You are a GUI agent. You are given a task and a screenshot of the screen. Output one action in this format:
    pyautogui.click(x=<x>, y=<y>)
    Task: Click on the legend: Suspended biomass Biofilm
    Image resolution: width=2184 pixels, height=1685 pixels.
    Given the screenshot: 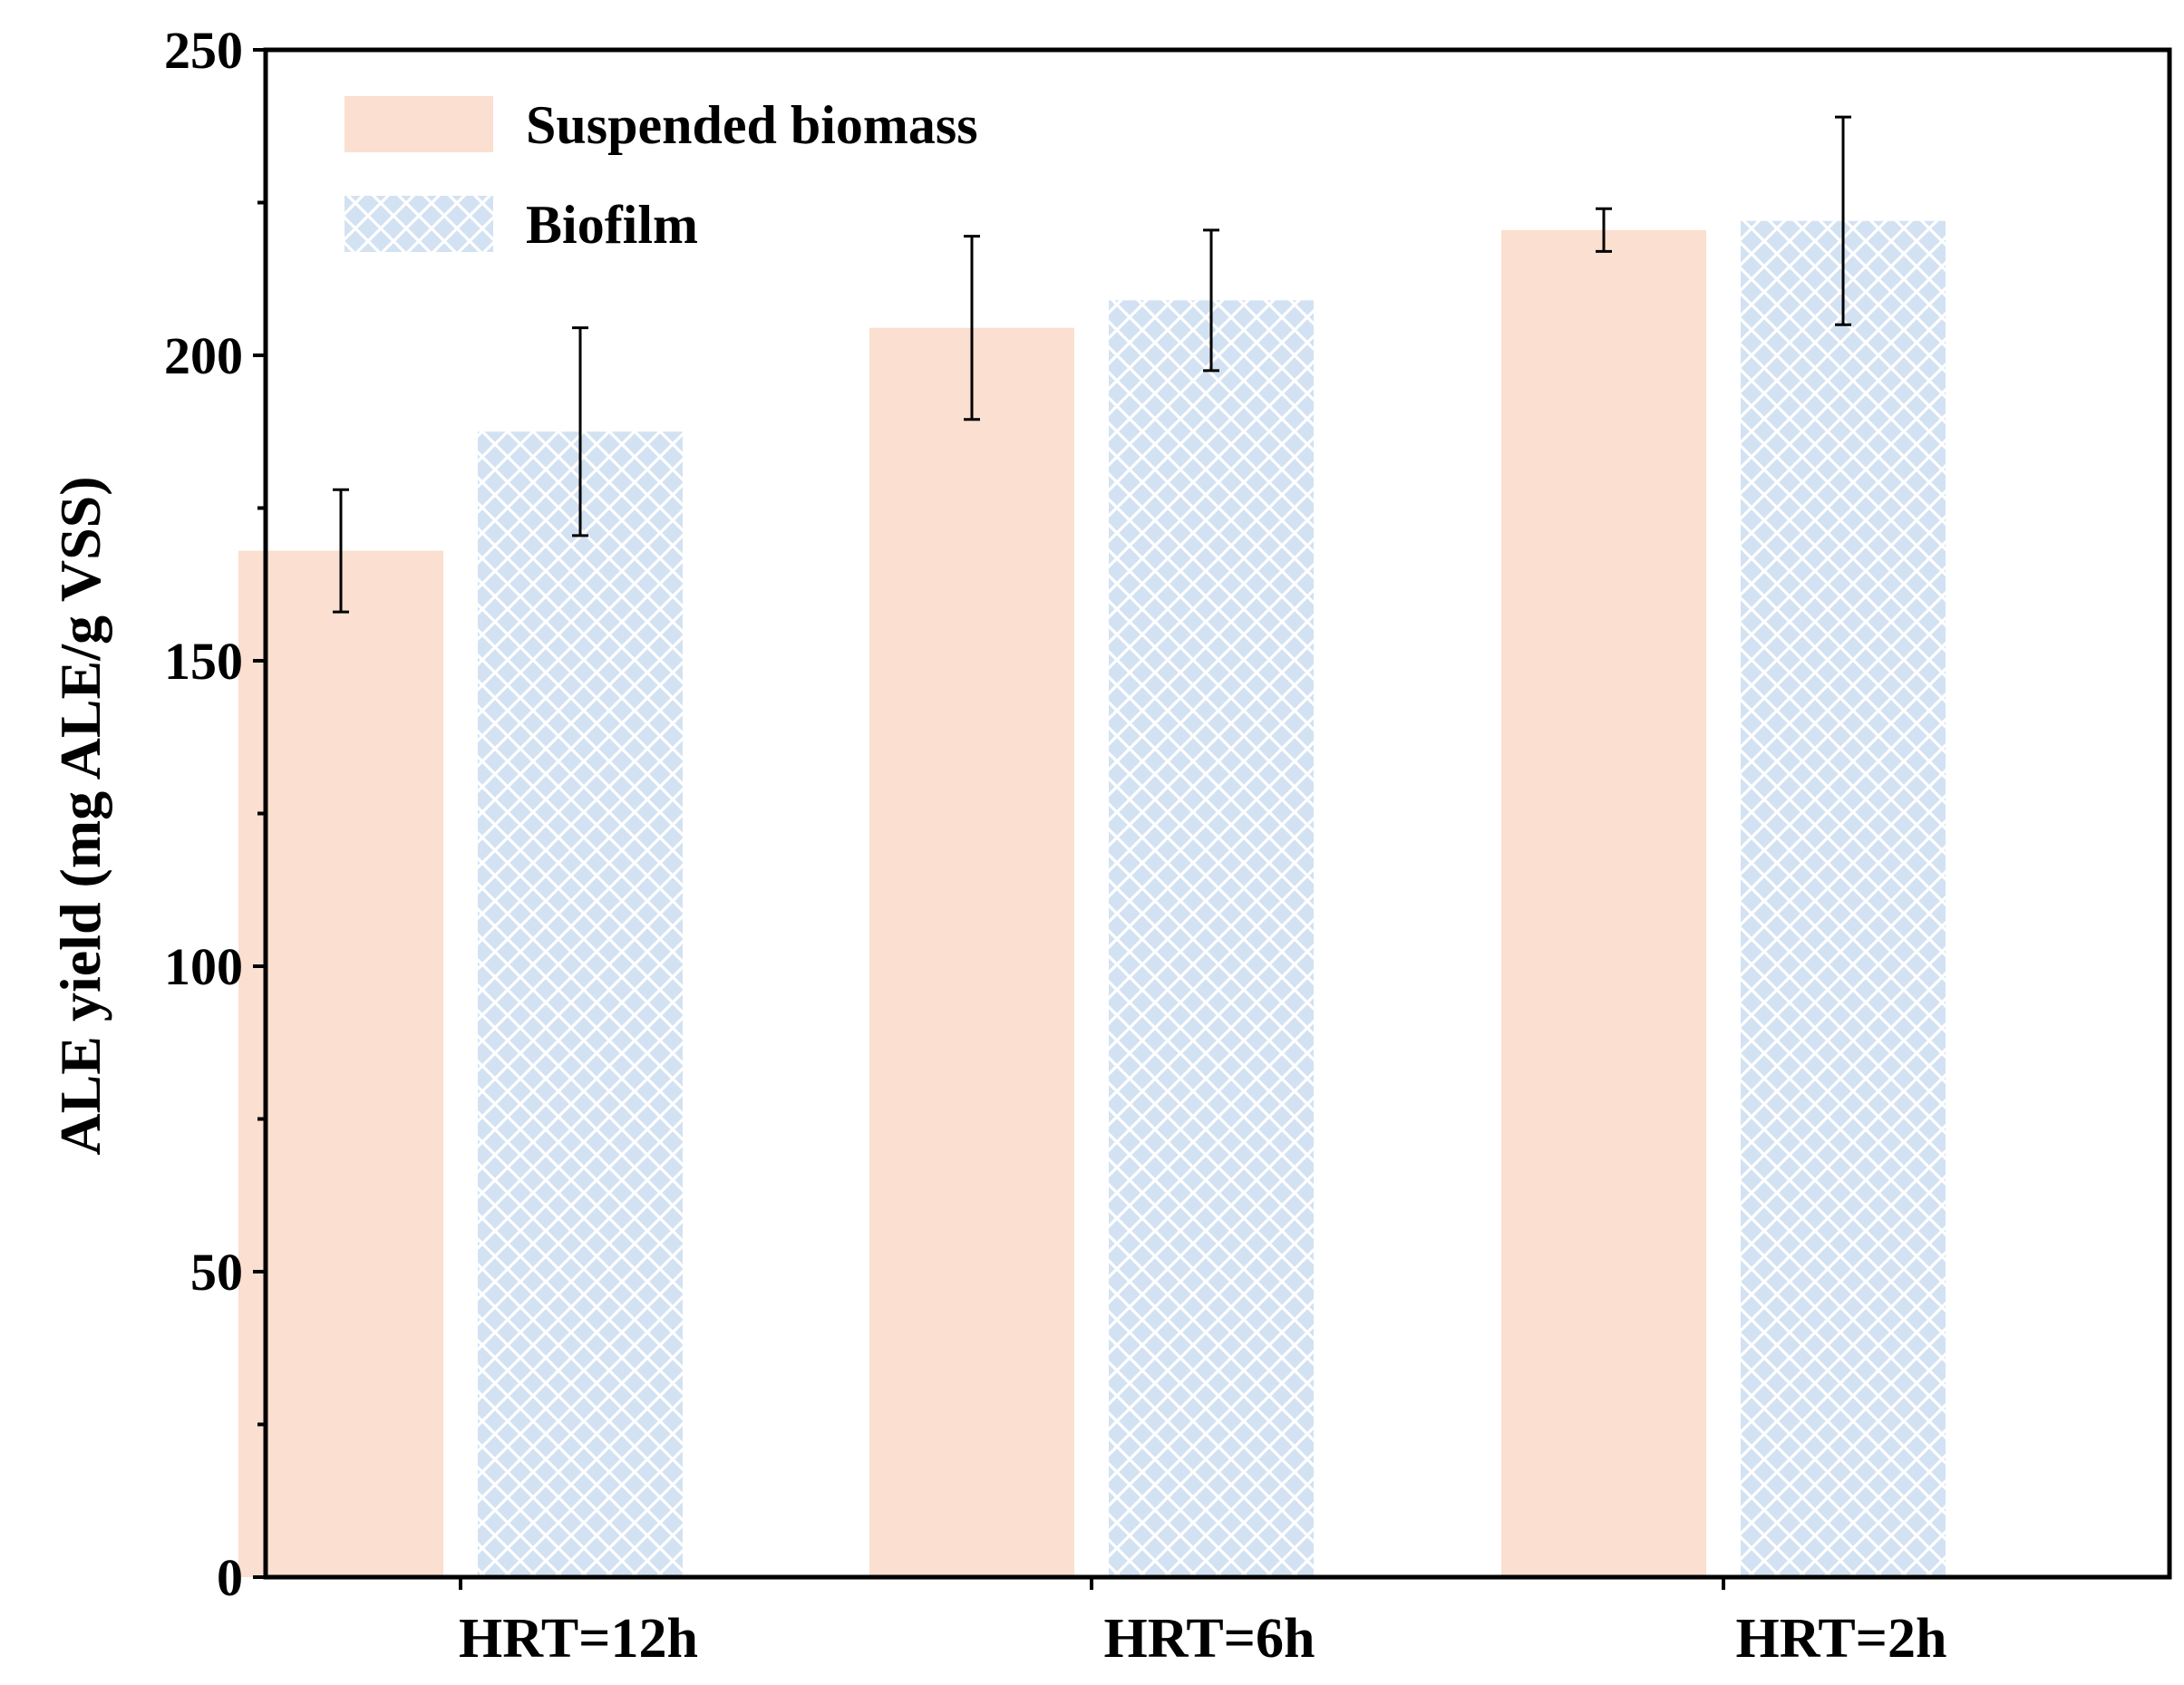 What is the action you would take?
    pyautogui.click(x=662, y=175)
    